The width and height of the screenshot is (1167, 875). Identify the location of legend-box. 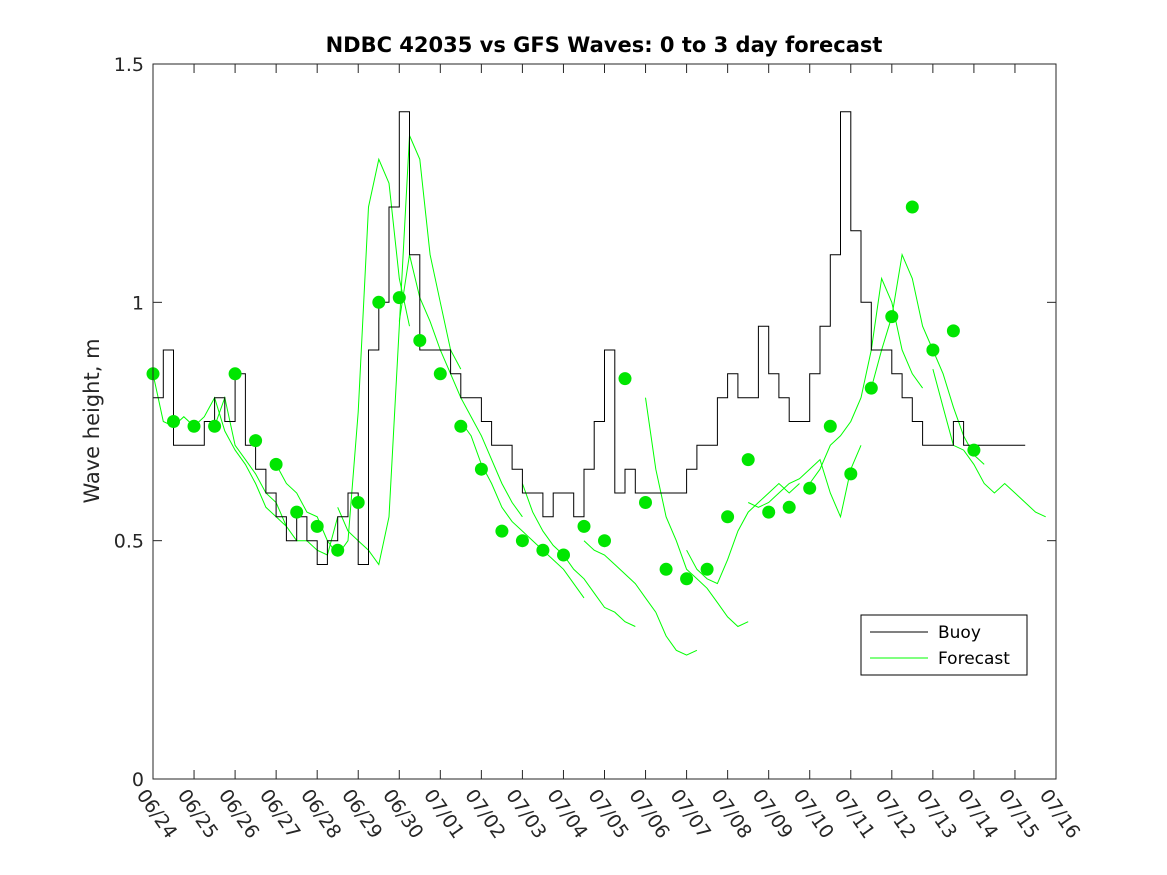
(944, 645).